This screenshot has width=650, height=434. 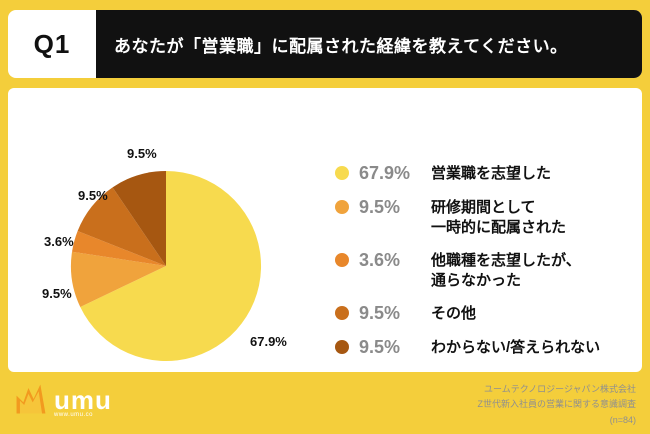 I want to click on credit-sample-size: (n=84), so click(x=622, y=419).